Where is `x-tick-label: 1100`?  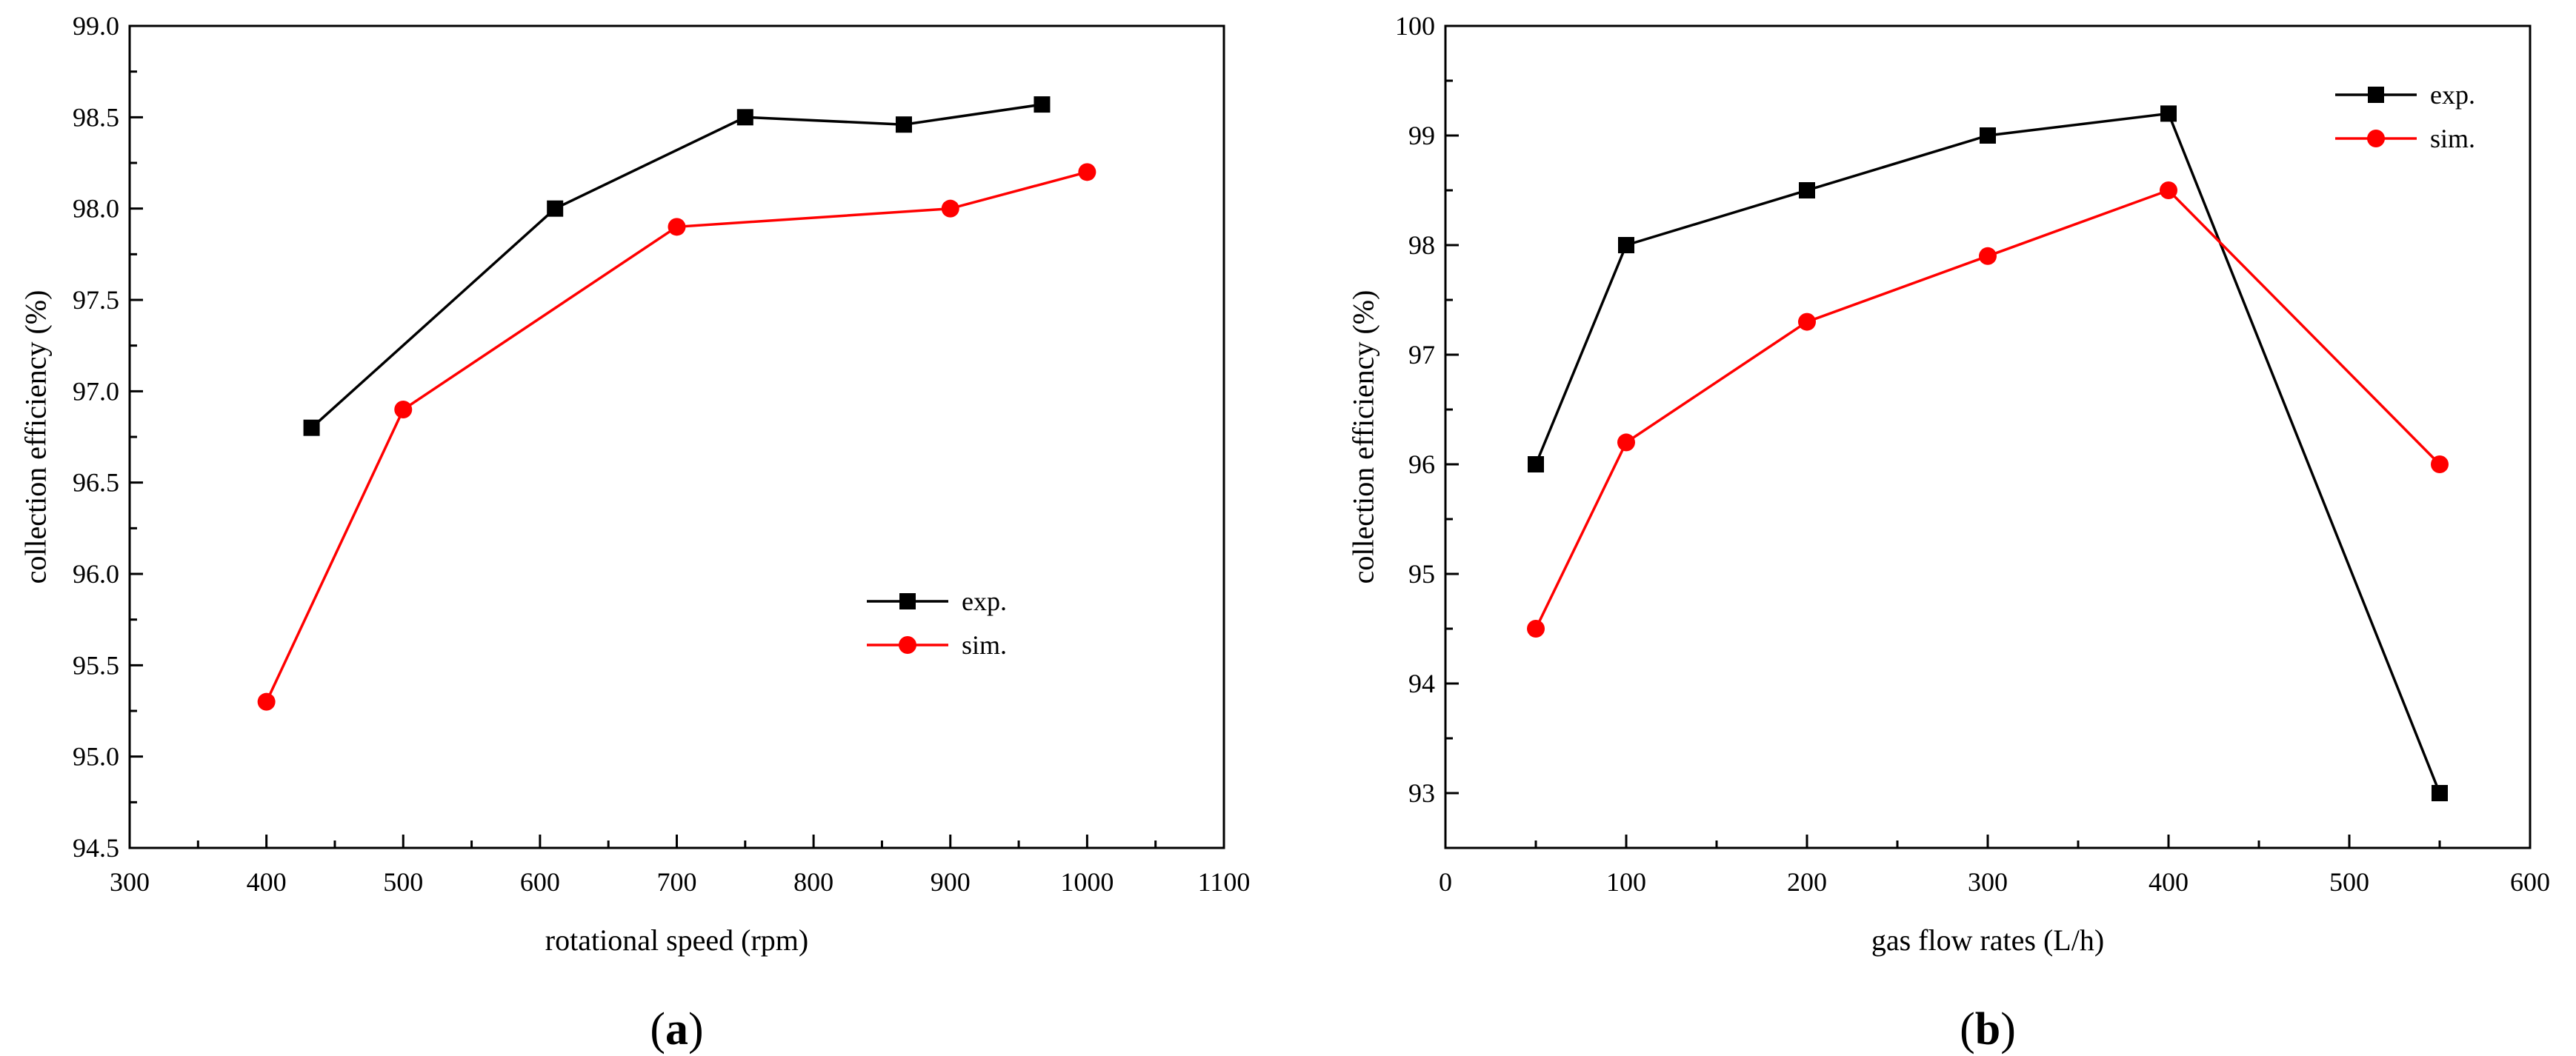
x-tick-label: 1100 is located at coordinates (1224, 882).